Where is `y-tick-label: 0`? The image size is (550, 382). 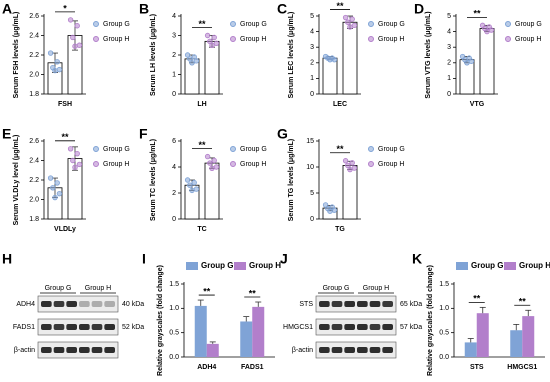
y-tick-label: 0 is located at coordinates (312, 94).